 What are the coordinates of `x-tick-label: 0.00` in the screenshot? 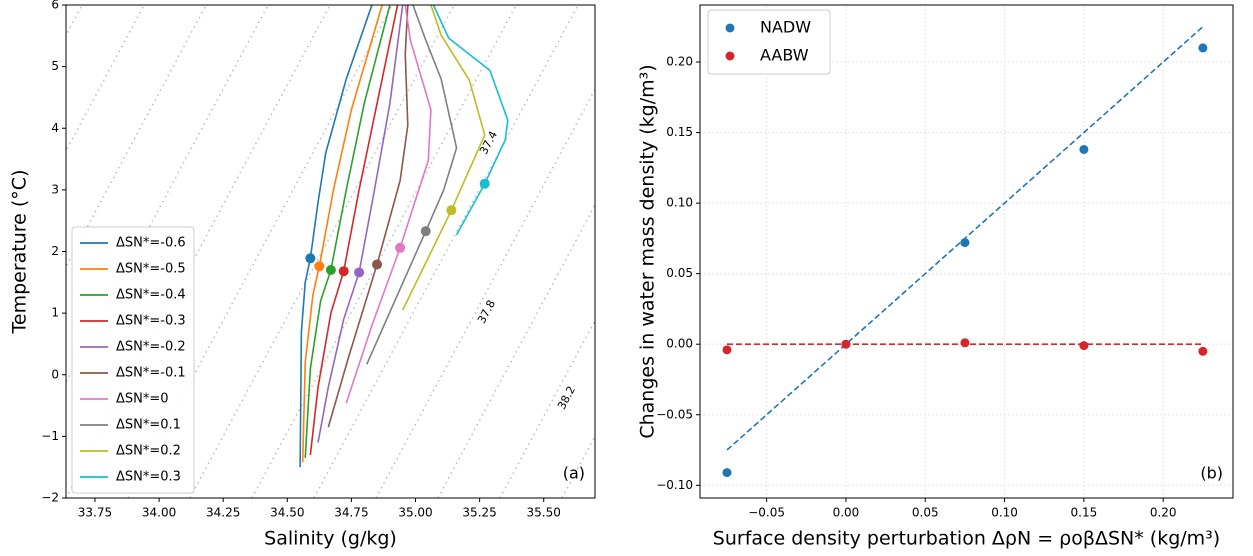 It's located at (846, 513).